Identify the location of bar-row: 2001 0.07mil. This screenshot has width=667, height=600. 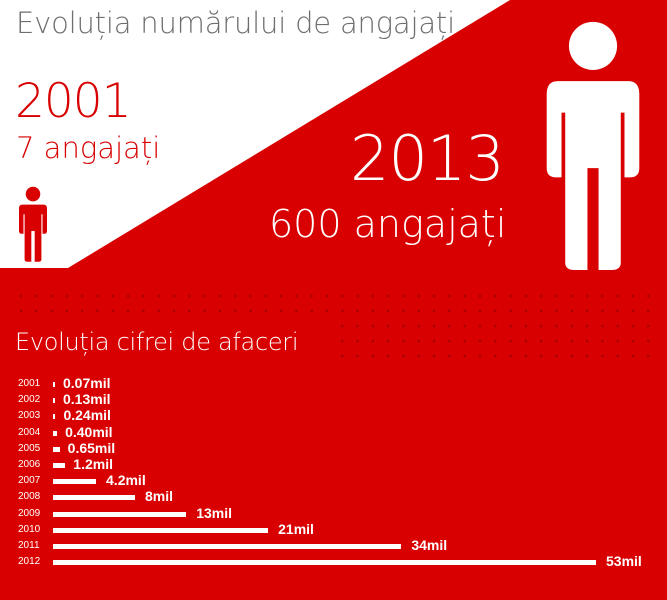
(333, 383).